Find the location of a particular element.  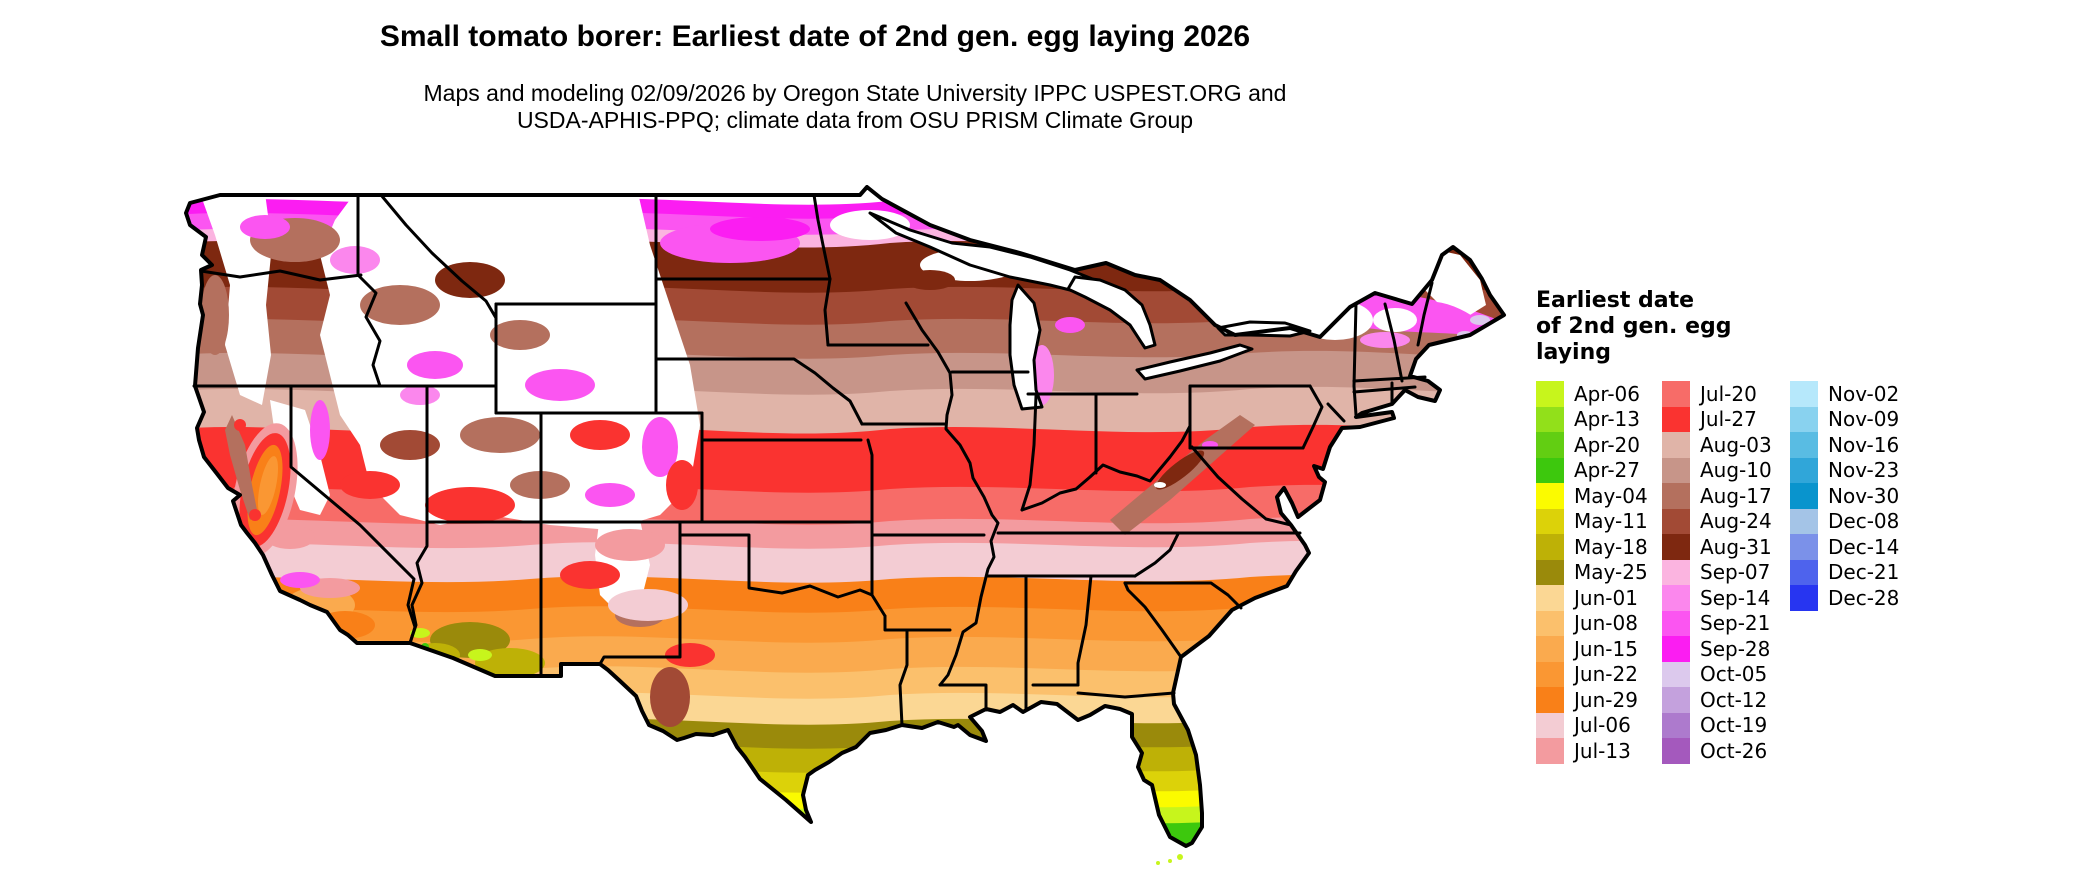

legend-item: Apr-20 is located at coordinates (1599, 445).